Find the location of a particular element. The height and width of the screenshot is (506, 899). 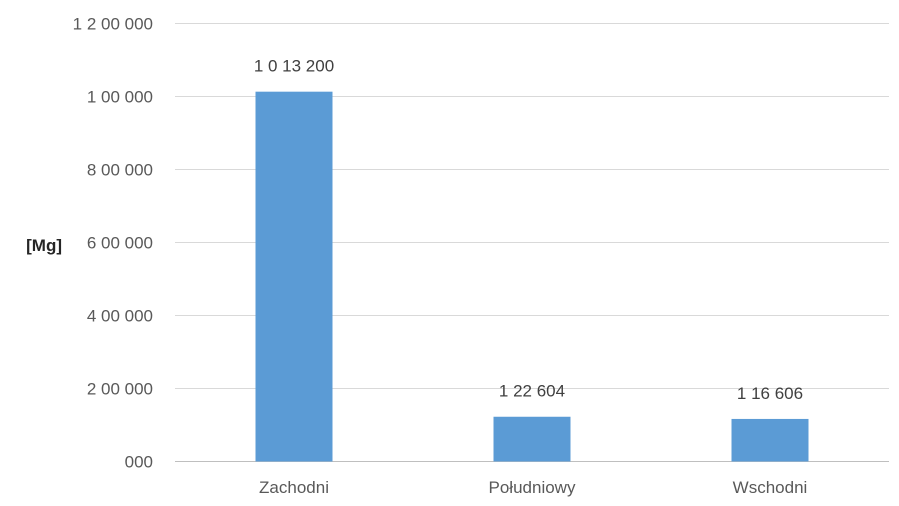

y-tick-label: 6 00 000 is located at coordinates (120, 243).